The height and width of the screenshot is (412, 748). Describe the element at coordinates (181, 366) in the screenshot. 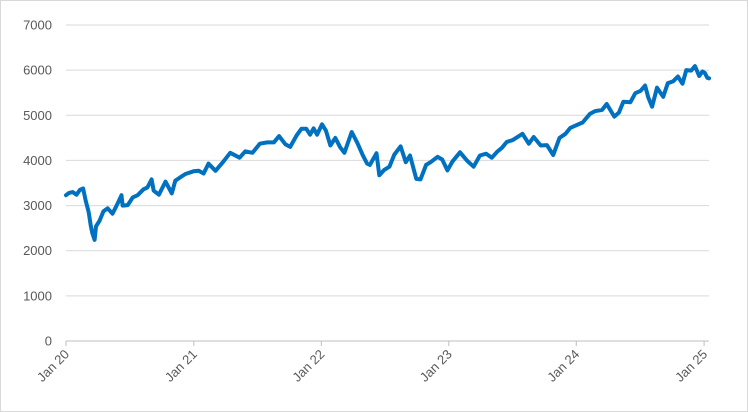

I see `x-tick-label: Jan 21` at that location.